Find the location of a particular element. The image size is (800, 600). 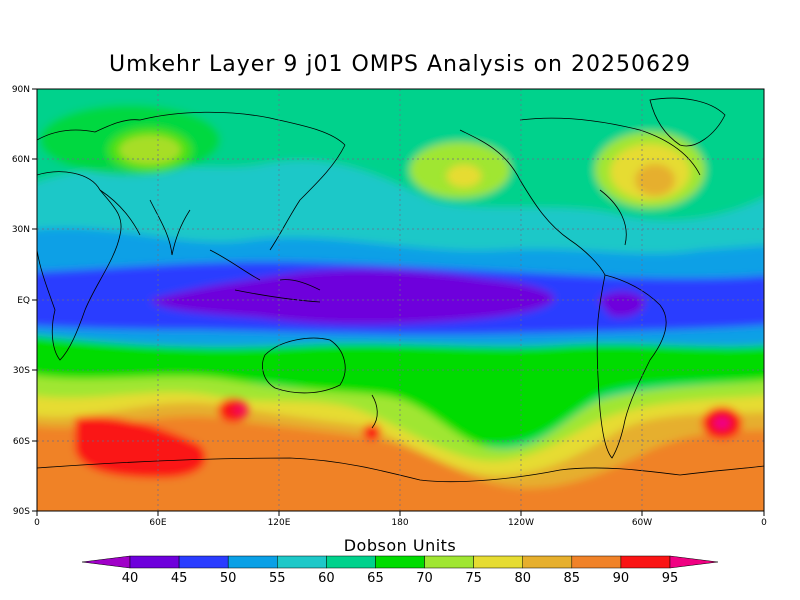

y-tick-label: EQ is located at coordinates (23, 301).